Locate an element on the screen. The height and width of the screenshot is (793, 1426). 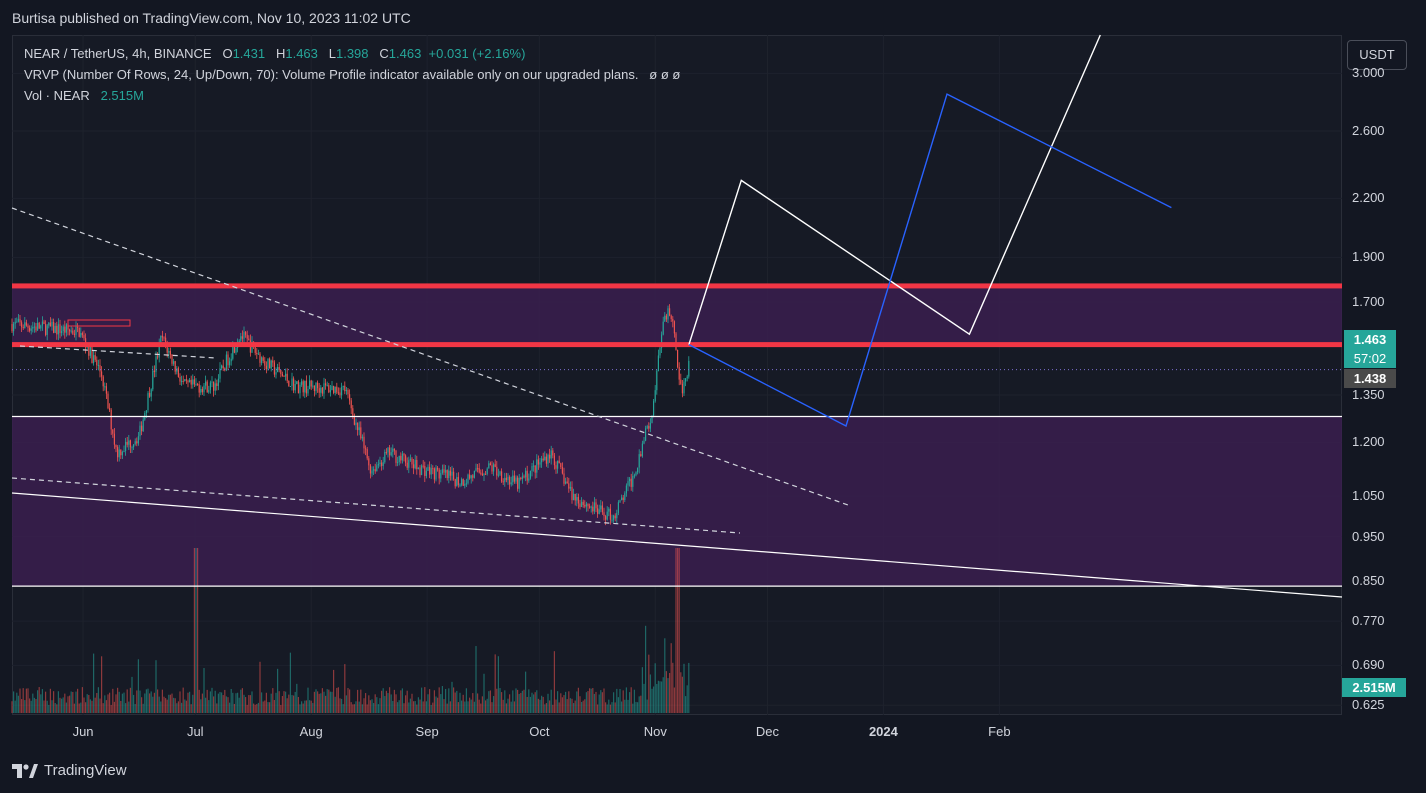
legend-volume: Vol · NEAR 2.515M is located at coordinates (84, 95).